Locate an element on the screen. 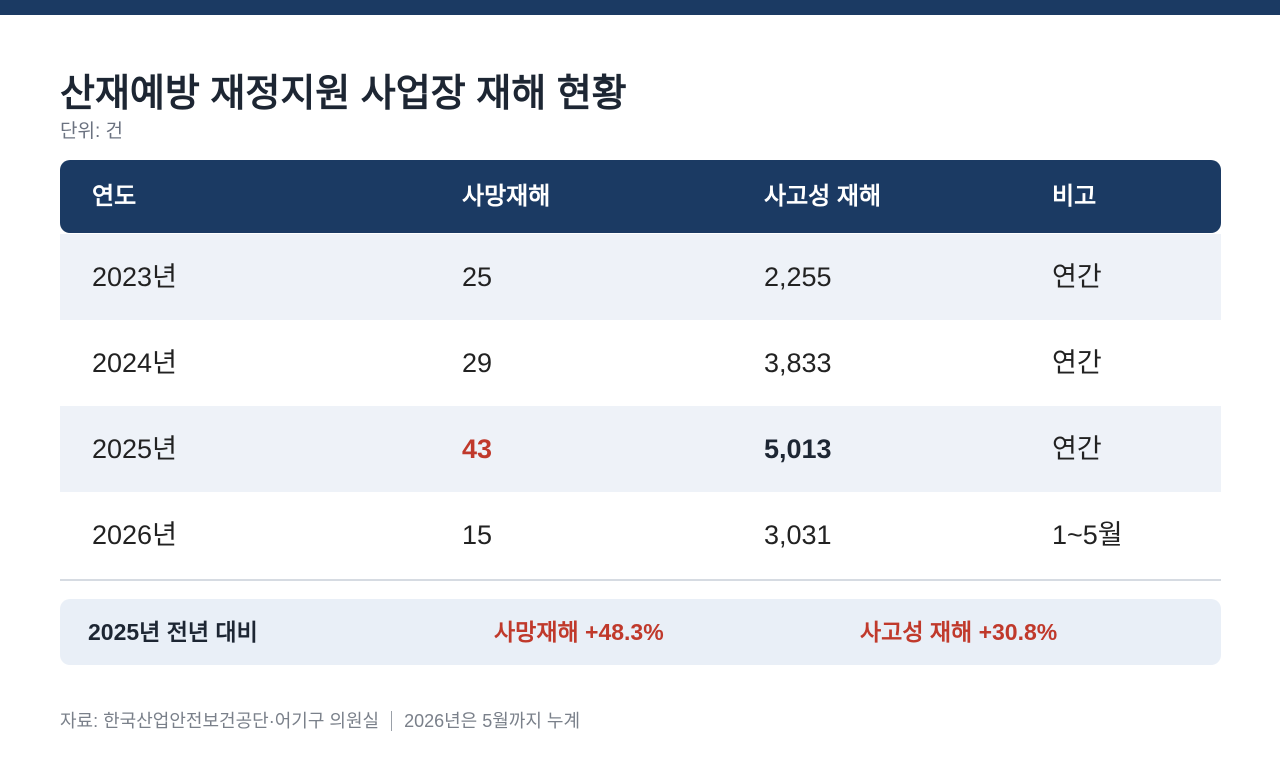 The height and width of the screenshot is (777, 1280). separator is located at coordinates (392, 721).